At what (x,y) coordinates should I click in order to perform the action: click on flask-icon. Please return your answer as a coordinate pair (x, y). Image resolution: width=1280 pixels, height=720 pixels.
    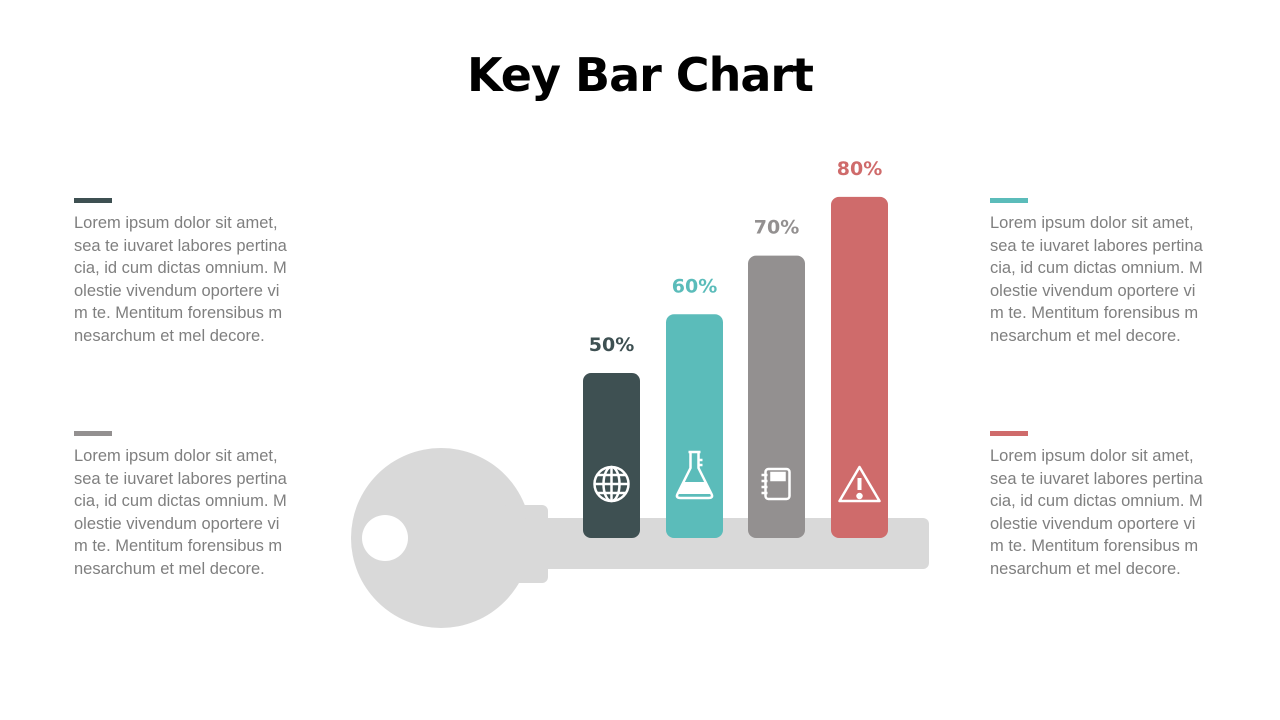
    Looking at the image, I should click on (694, 475).